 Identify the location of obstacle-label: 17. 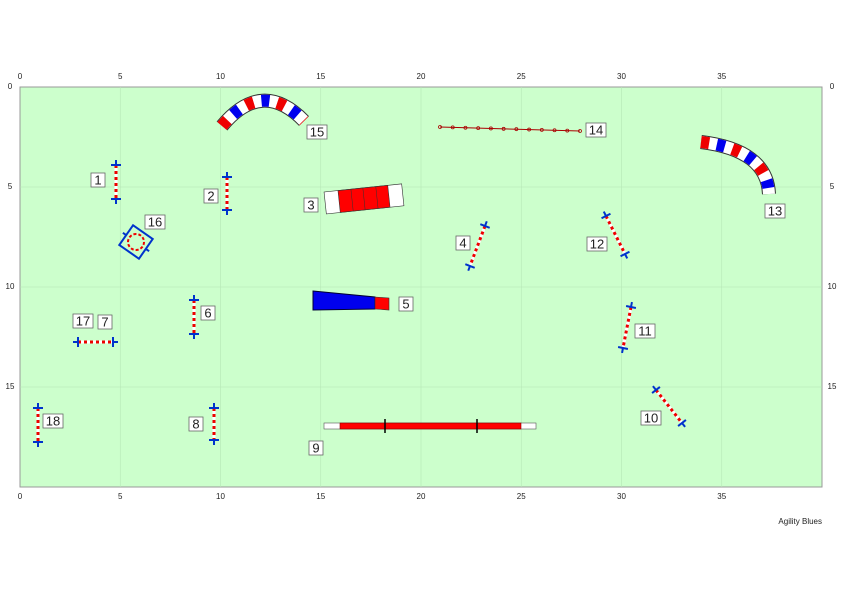
(83, 320).